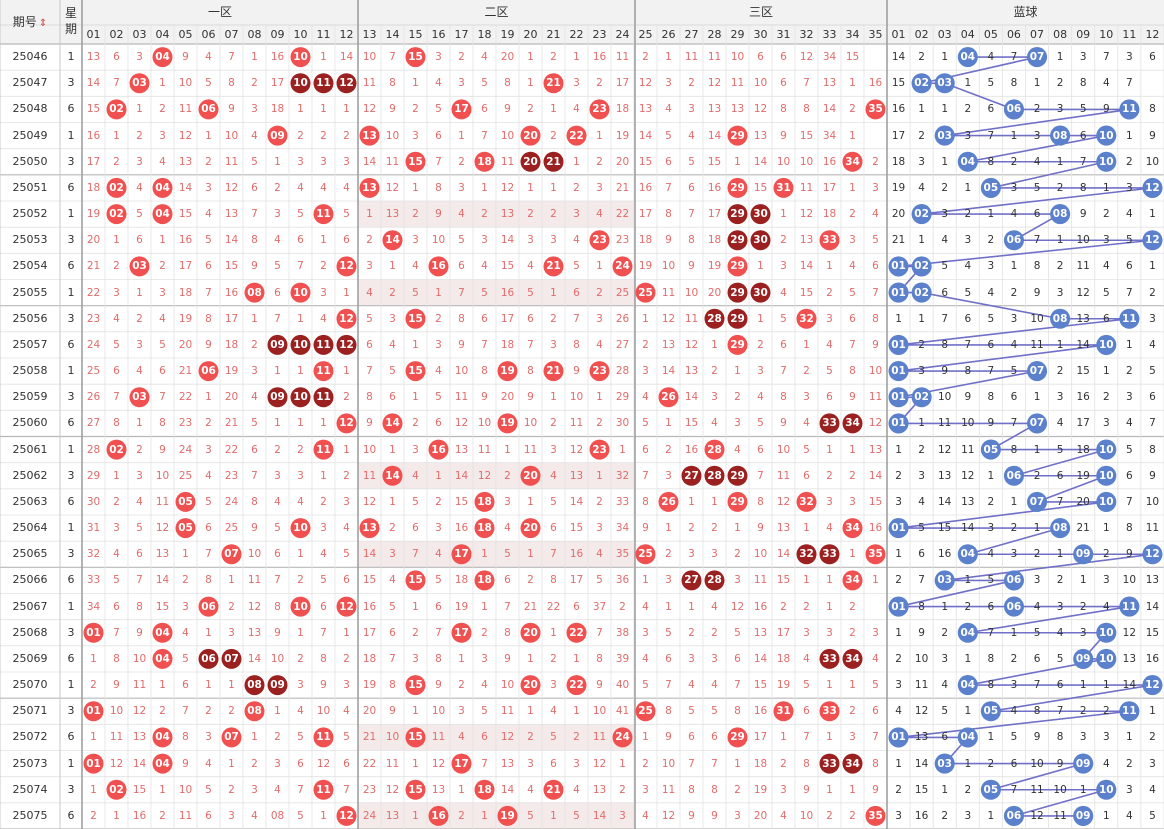 This screenshot has height=829, width=1164. Describe the element at coordinates (323, 763) in the screenshot. I see `red-miss-value: 12` at that location.